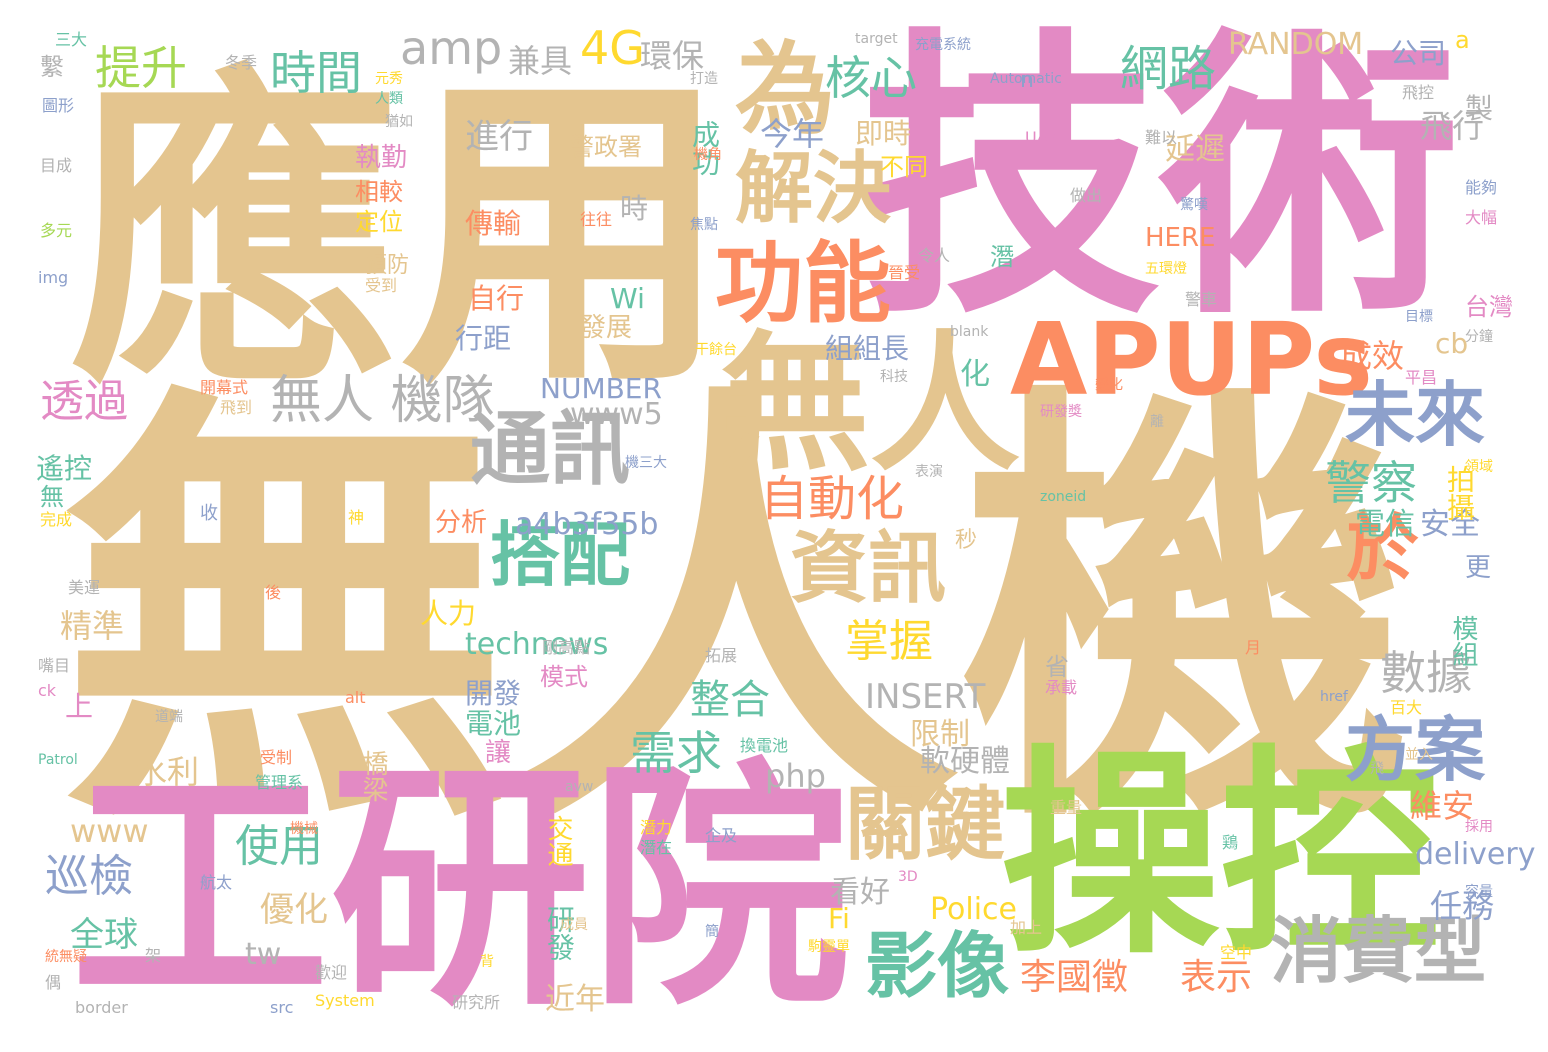  Describe the element at coordinates (209, 513) in the screenshot. I see `cloud-word: 收` at that location.